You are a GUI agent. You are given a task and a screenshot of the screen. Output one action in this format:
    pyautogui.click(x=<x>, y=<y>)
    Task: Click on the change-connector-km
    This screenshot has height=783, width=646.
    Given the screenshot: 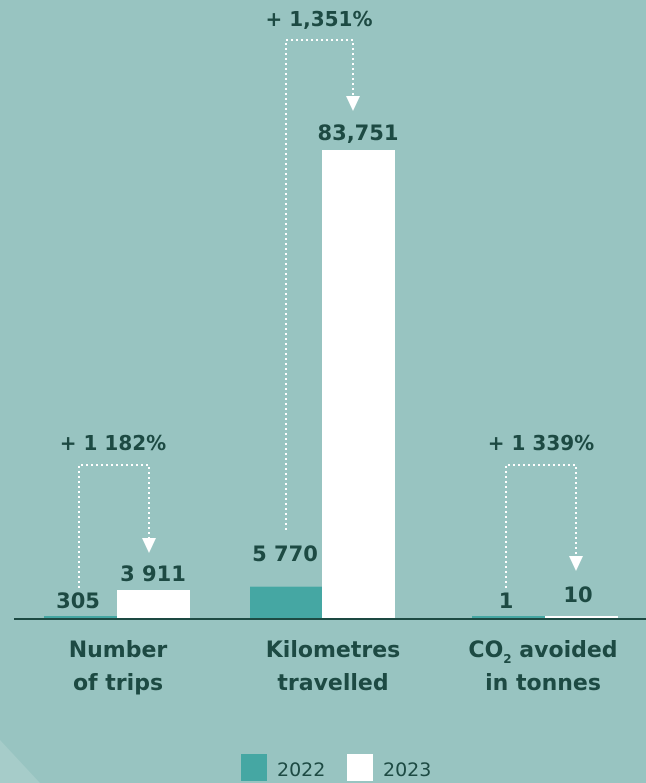 What is the action you would take?
    pyautogui.click(x=319, y=284)
    